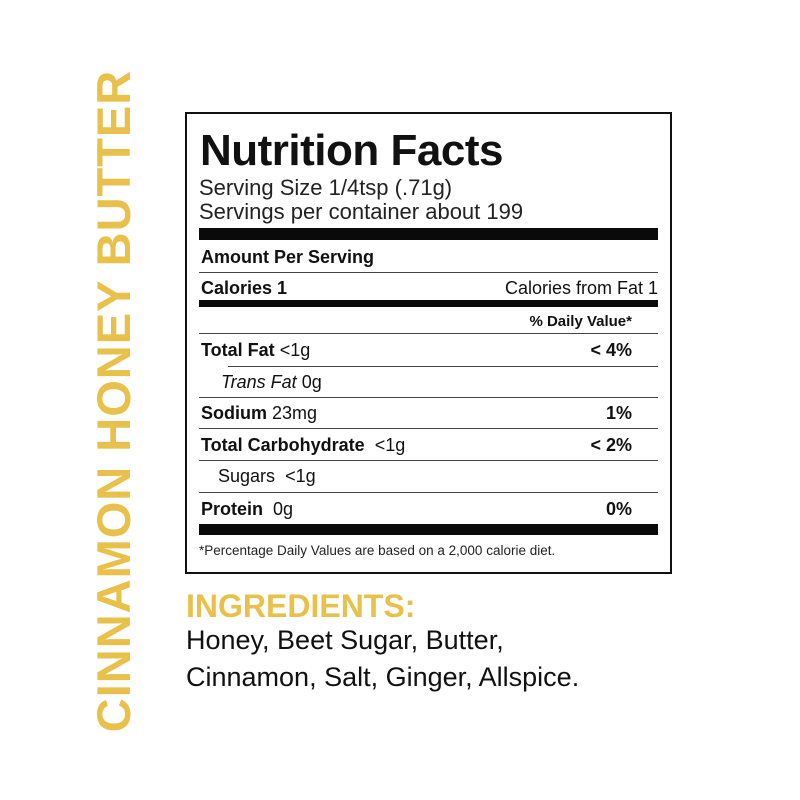  I want to click on amount-per-serving: Amount Per Serving, so click(416, 257).